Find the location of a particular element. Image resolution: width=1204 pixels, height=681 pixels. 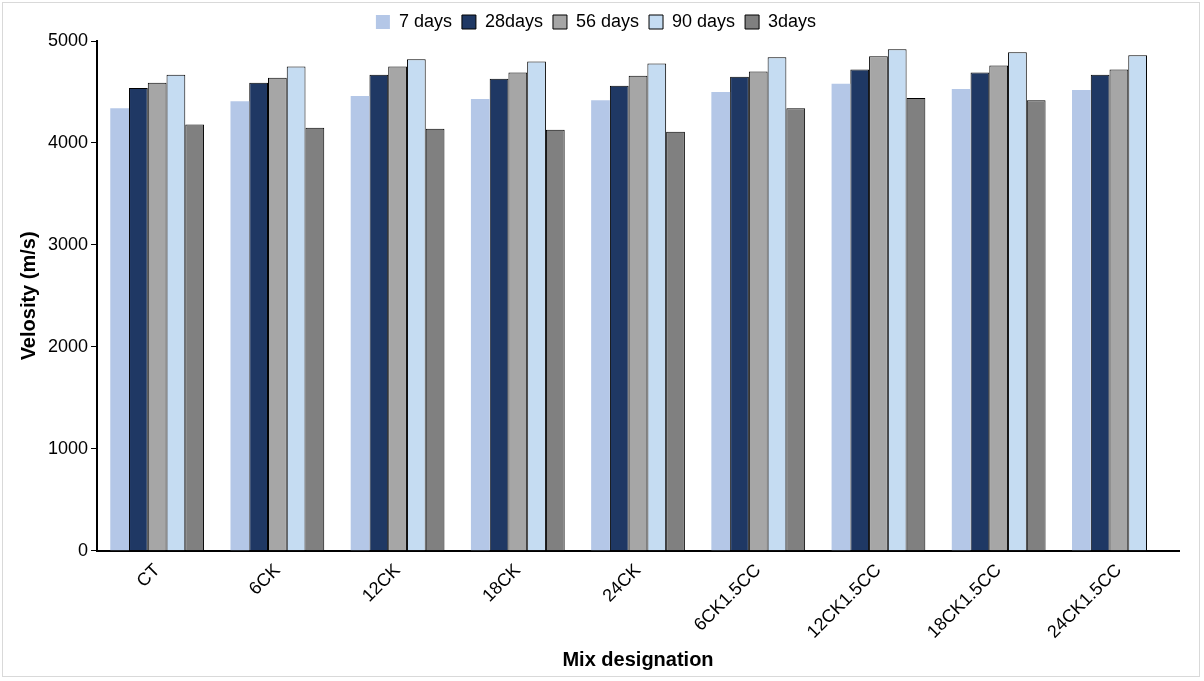

x-axis-title: Mix designation is located at coordinates (638, 658).